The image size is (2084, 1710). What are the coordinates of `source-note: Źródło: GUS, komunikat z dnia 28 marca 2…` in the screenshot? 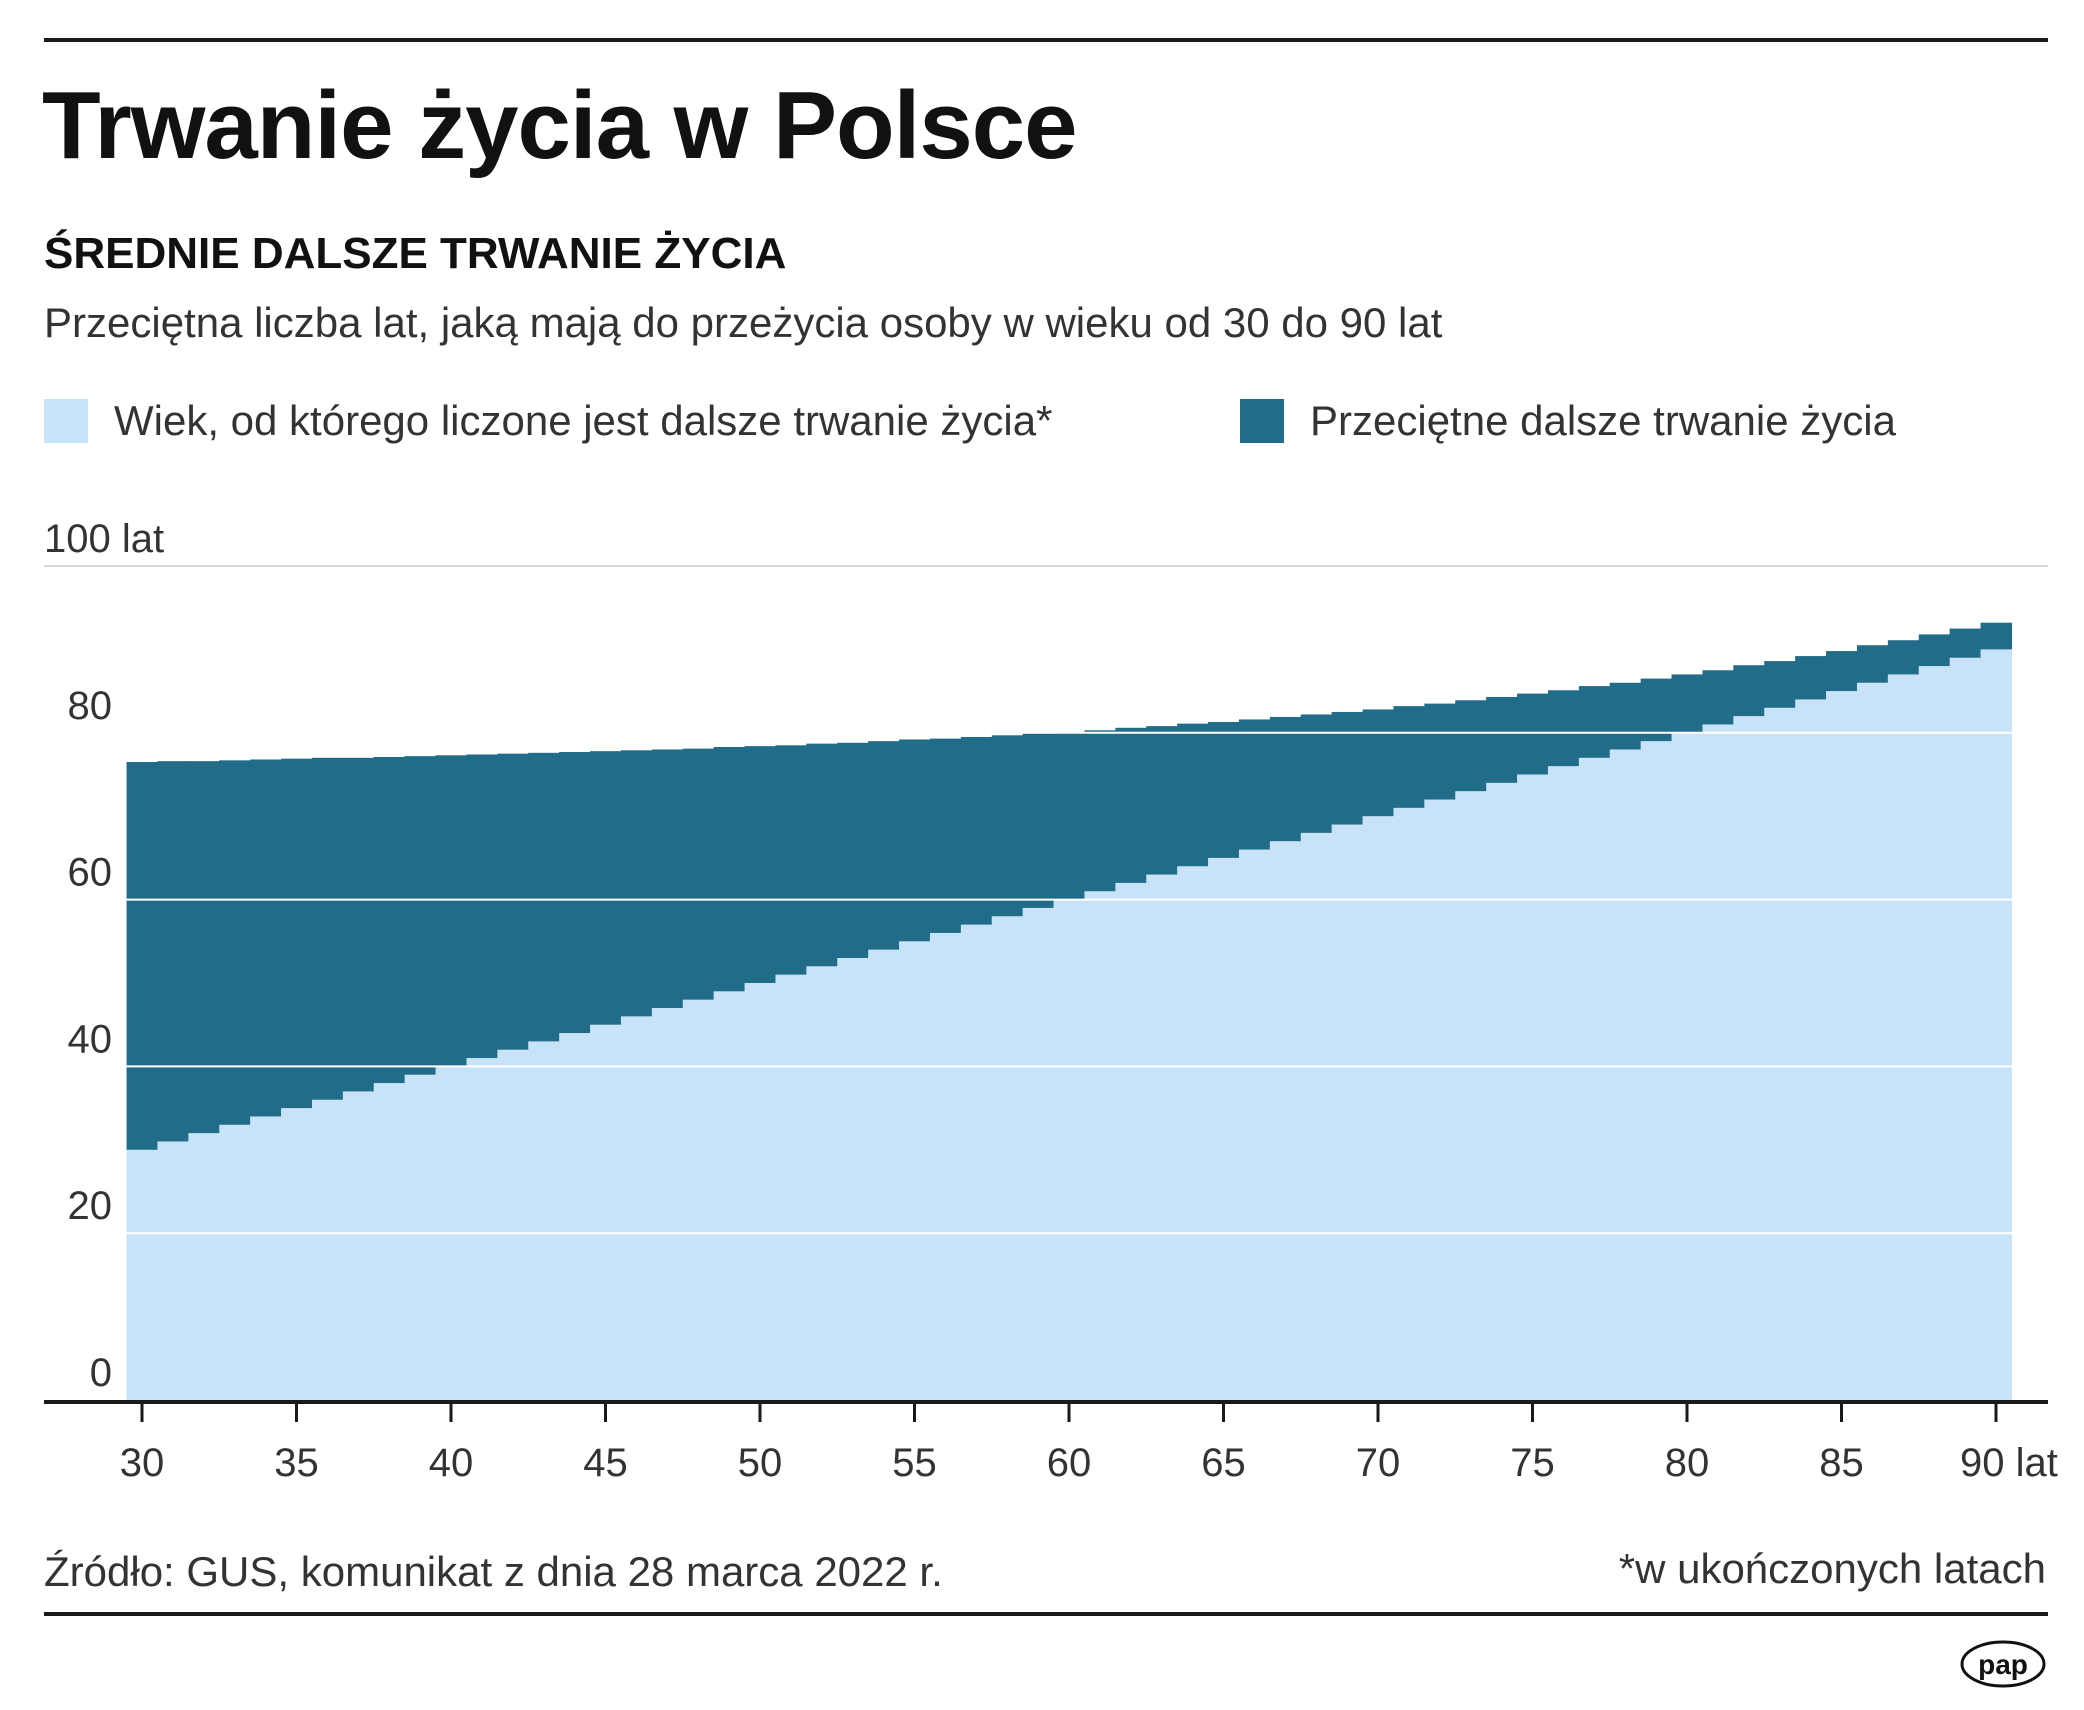 It's located at (493, 1571).